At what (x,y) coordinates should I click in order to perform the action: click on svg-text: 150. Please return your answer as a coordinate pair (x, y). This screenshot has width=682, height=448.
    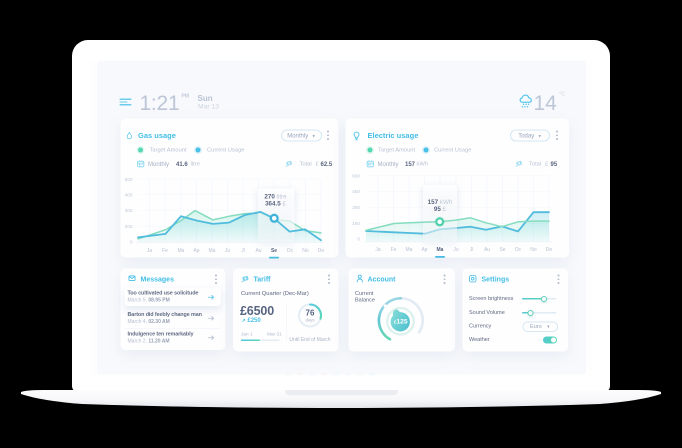
    Looking at the image, I should click on (356, 224).